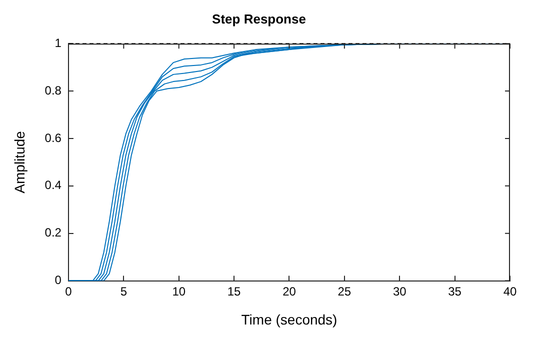 The image size is (560, 337). Describe the element at coordinates (259, 18) in the screenshot. I see `chart-title: Step Response` at that location.